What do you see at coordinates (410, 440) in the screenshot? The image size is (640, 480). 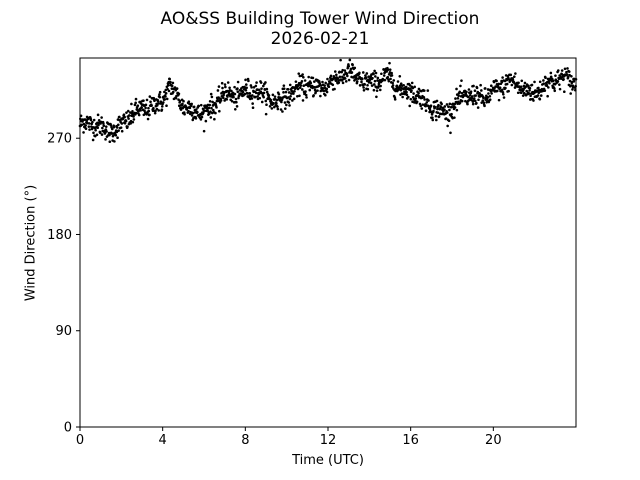 I see `x-tick-label: 16` at bounding box center [410, 440].